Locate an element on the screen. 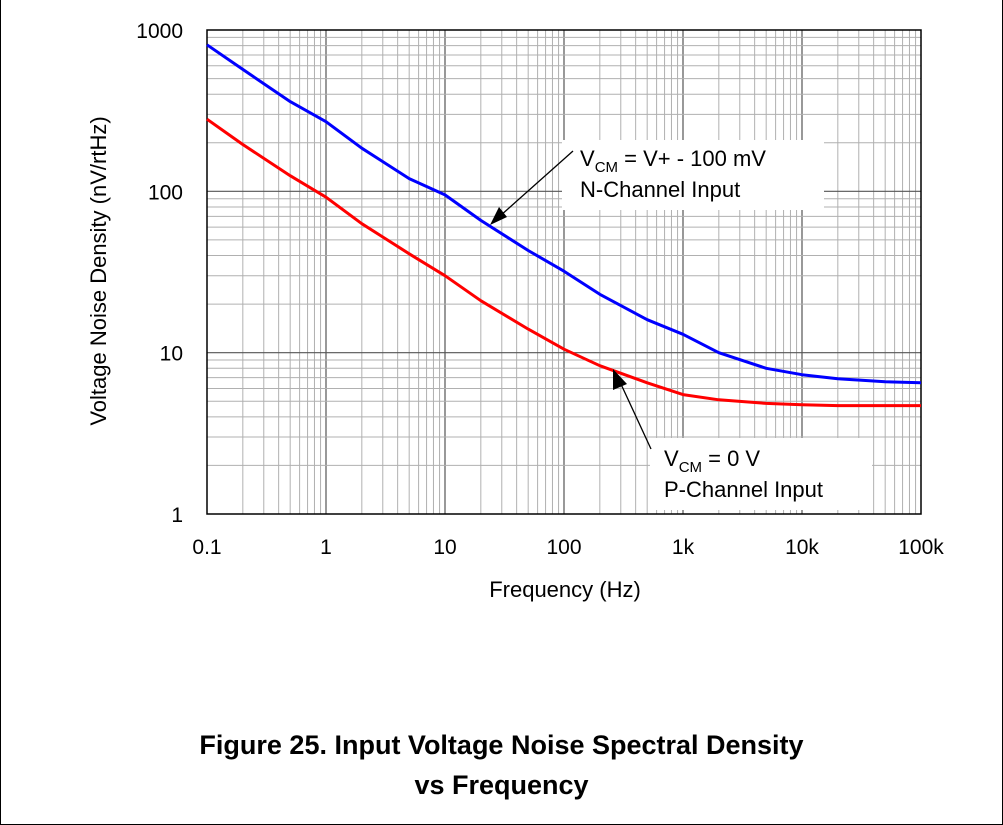  figure-caption-line2: vs Frequency is located at coordinates (501, 785).